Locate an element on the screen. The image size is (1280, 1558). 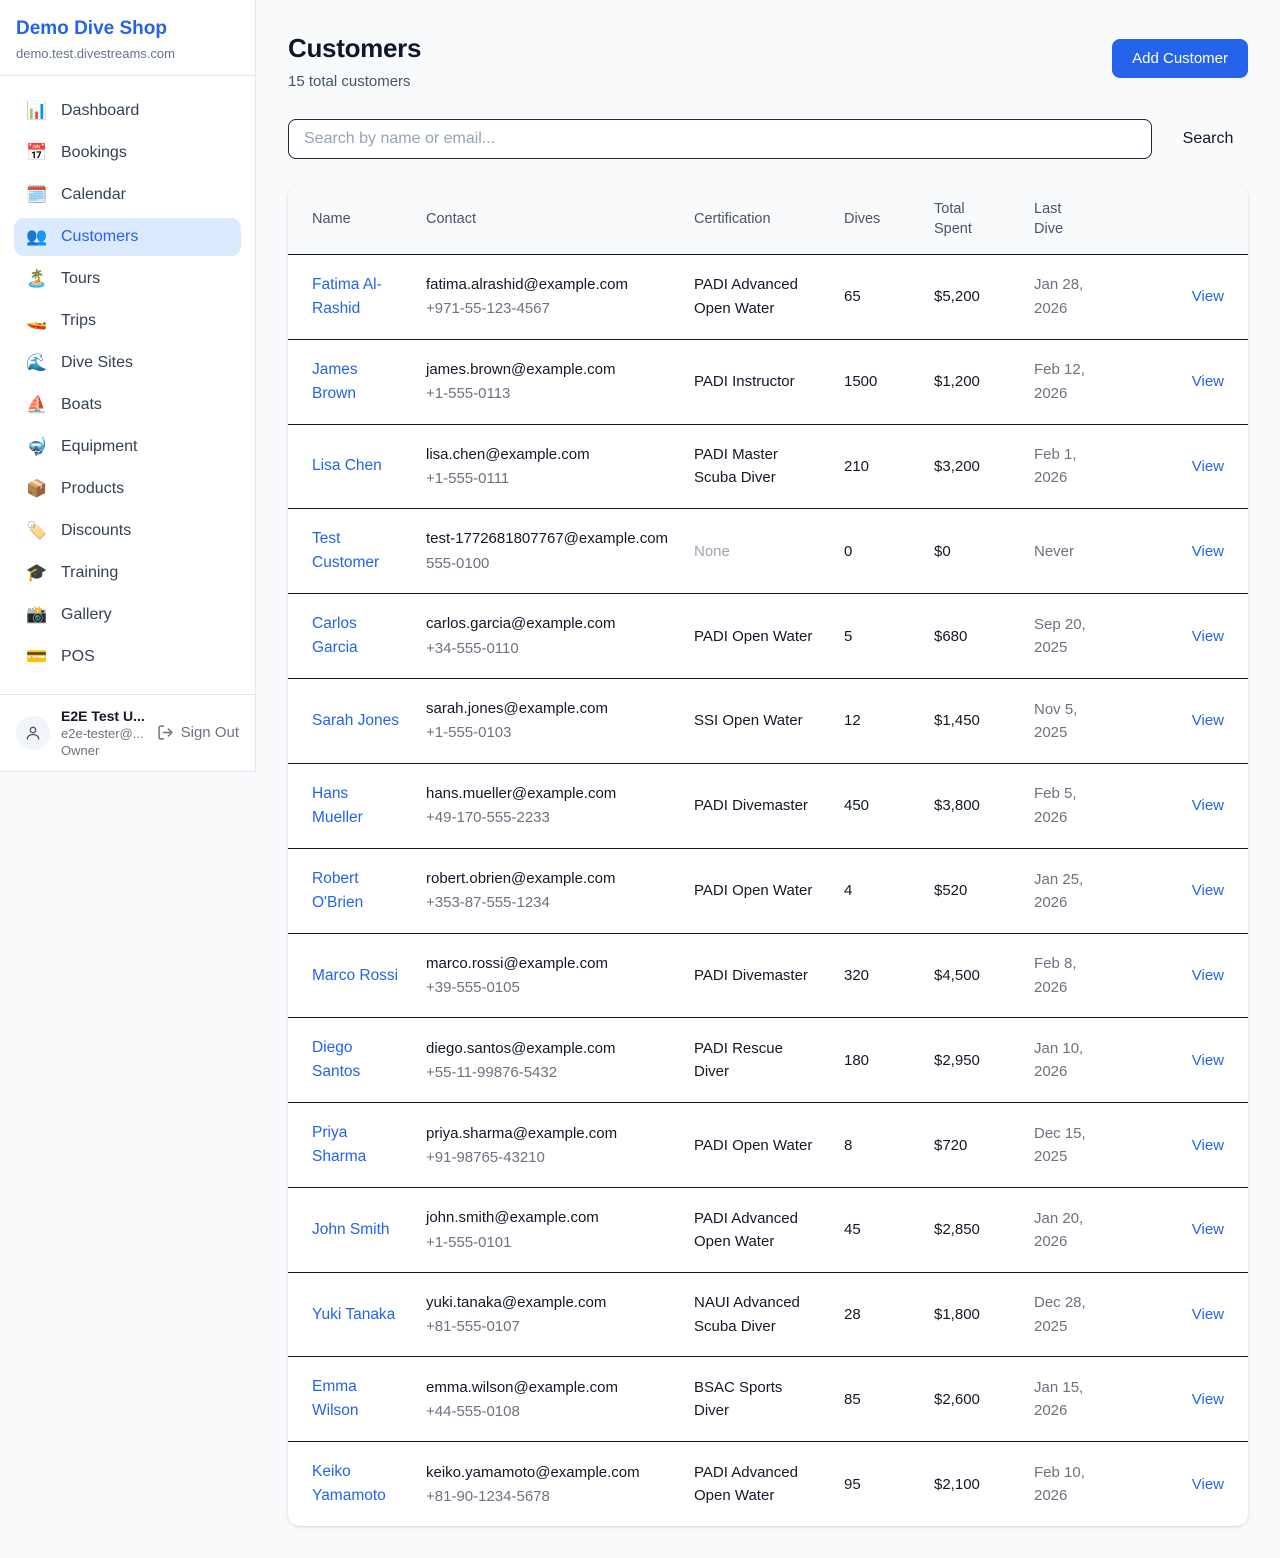
diving-mask-icon: 🤿 is located at coordinates (37, 446).